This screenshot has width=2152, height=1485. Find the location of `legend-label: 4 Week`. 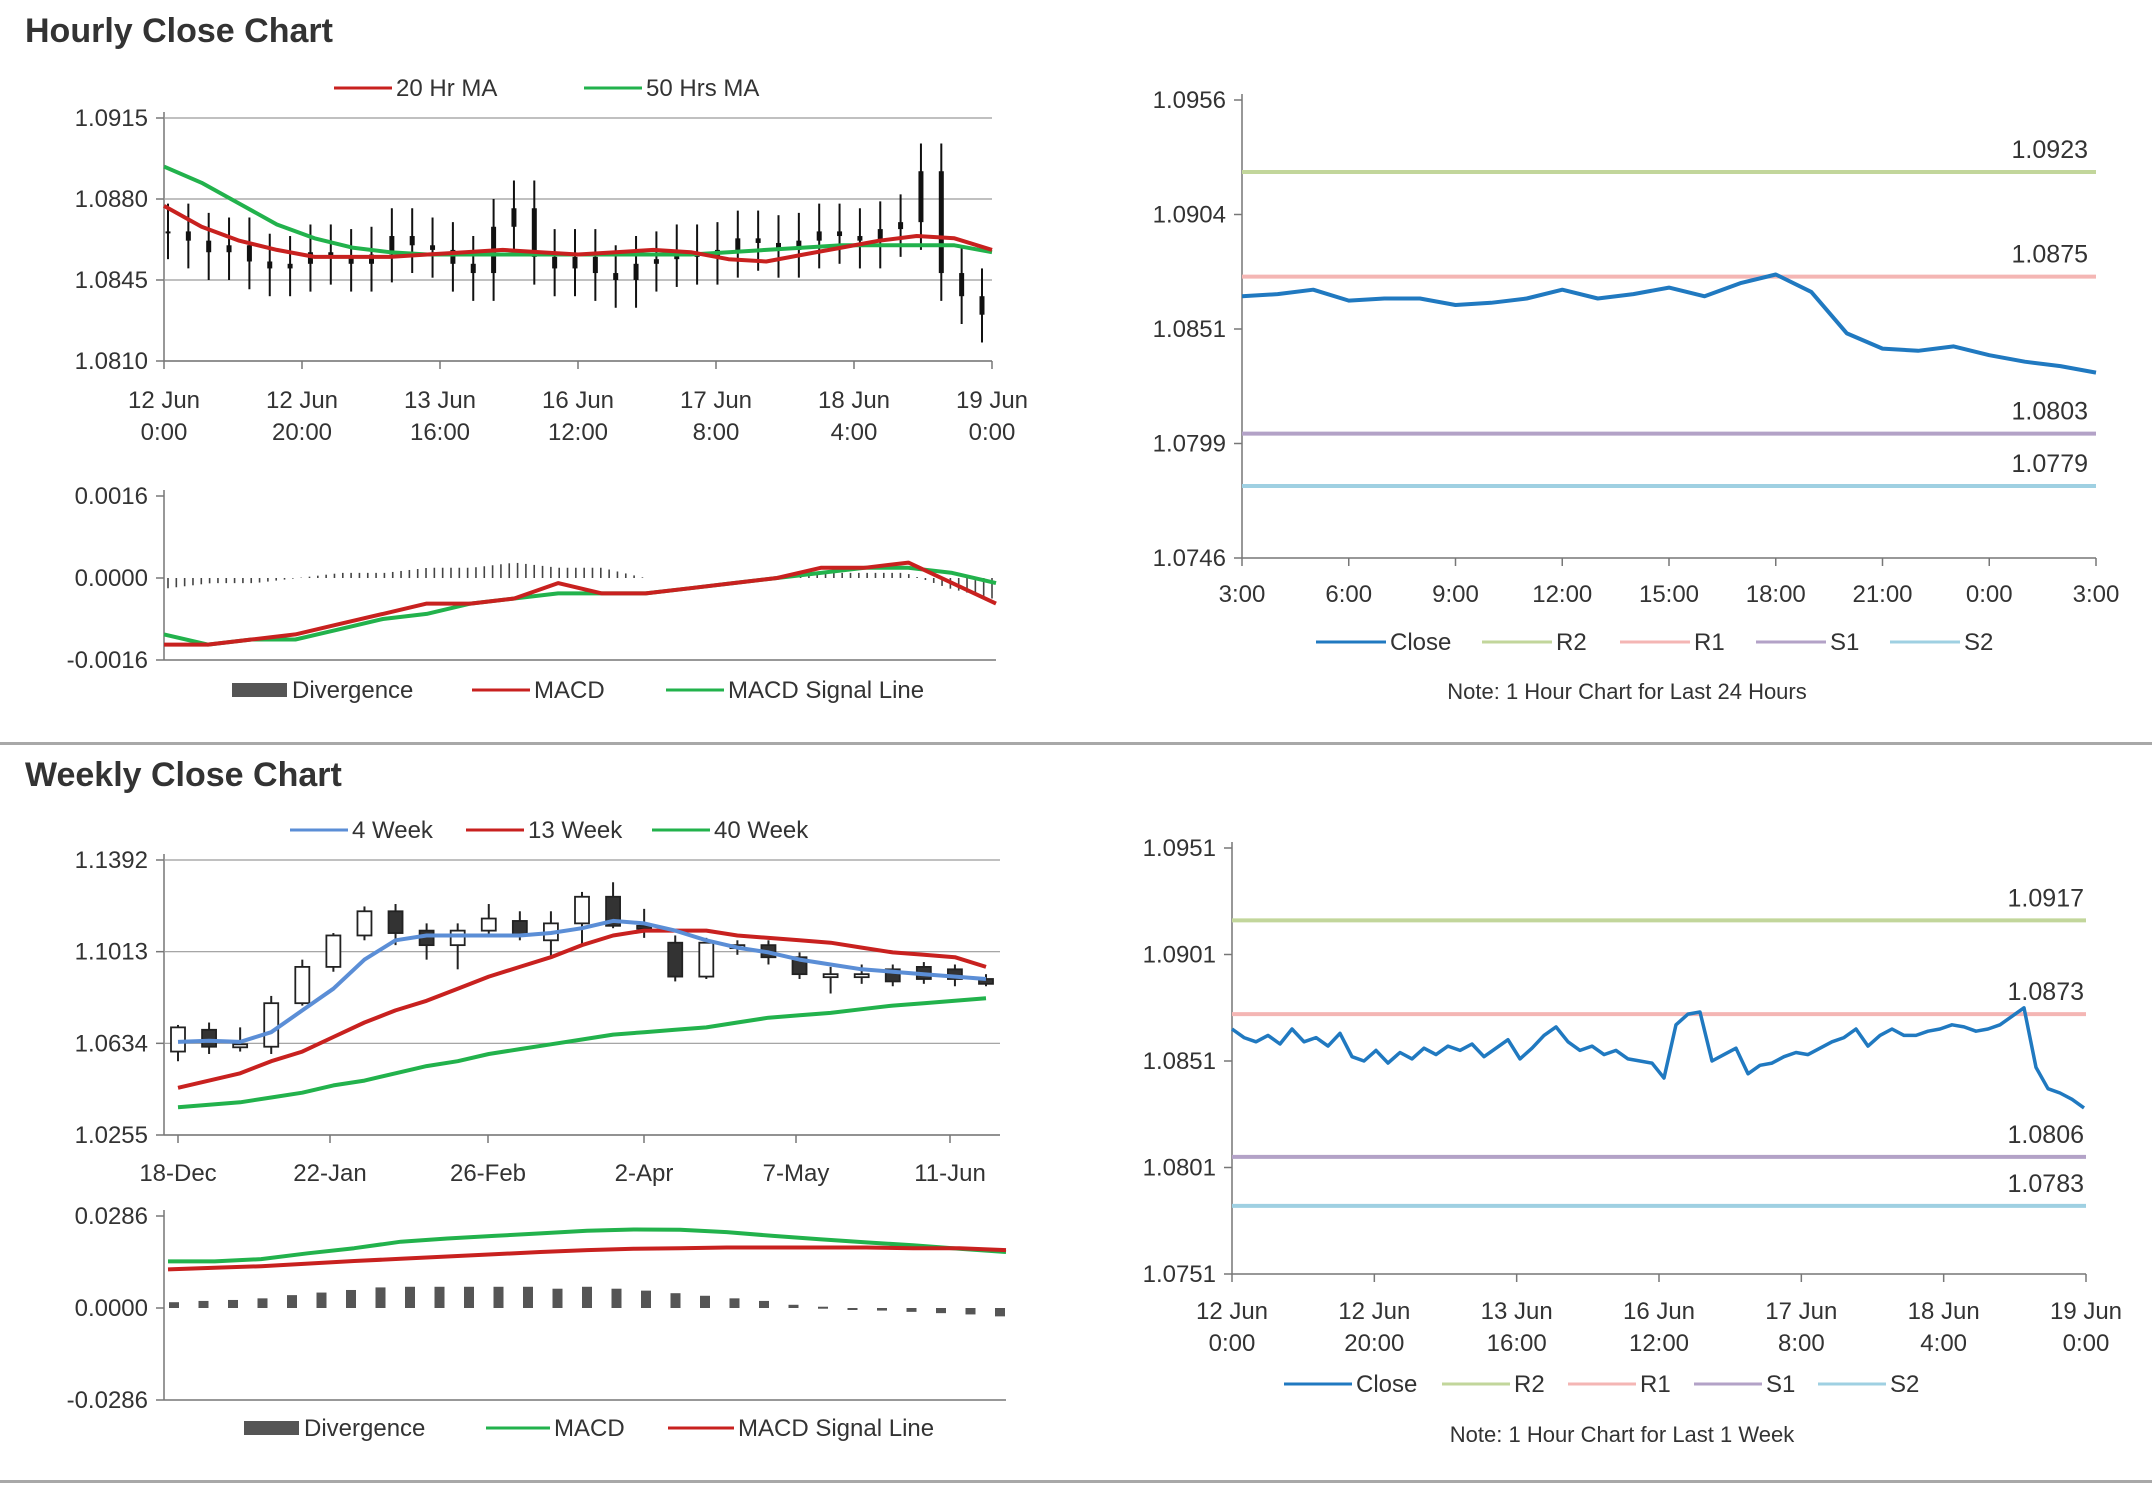

legend-label: 4 Week is located at coordinates (393, 830).